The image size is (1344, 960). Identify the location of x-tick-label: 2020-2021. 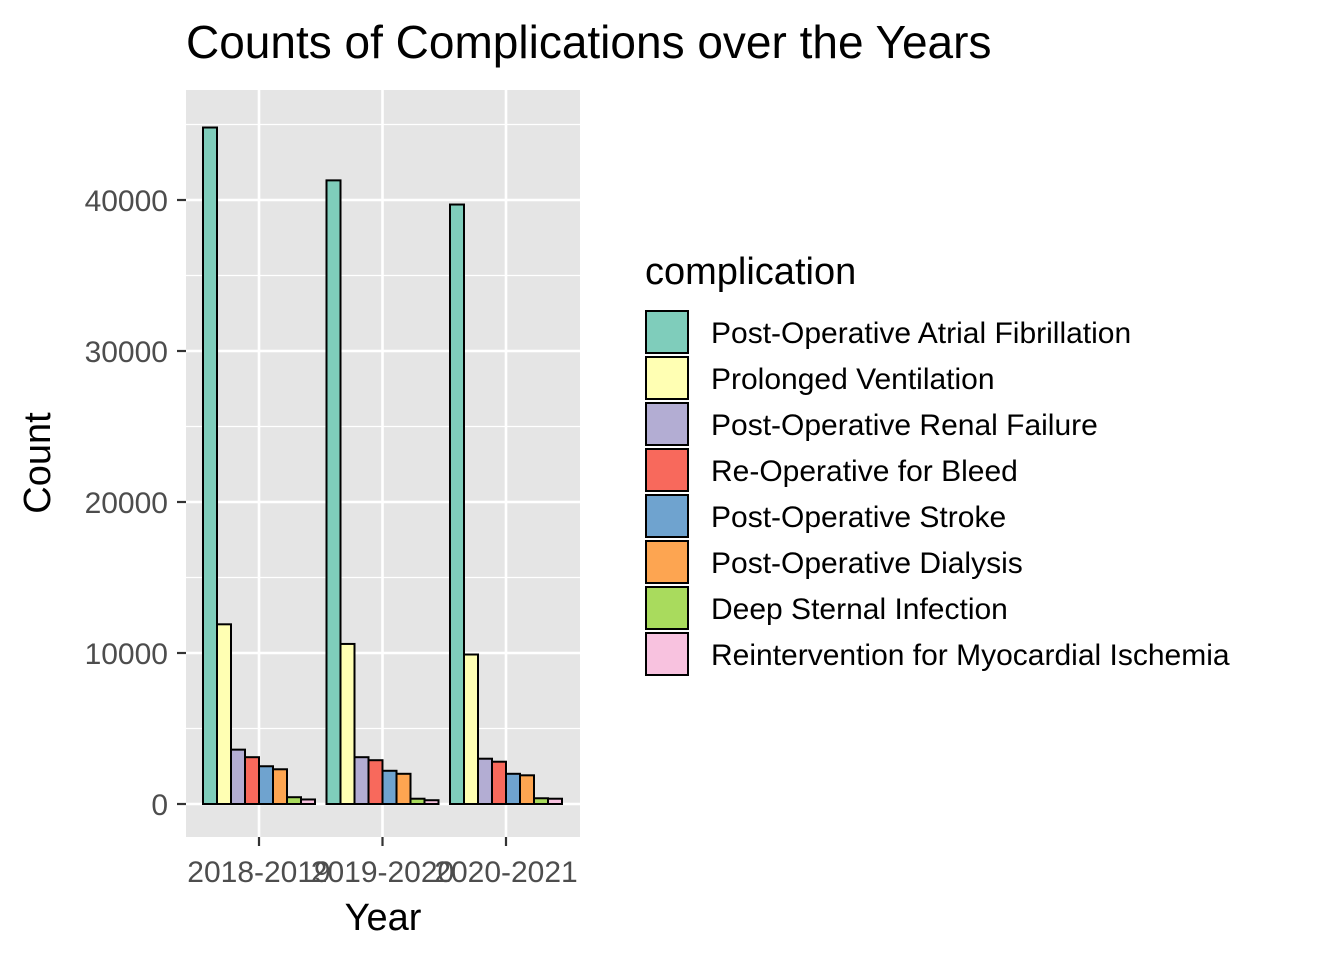
(505, 872).